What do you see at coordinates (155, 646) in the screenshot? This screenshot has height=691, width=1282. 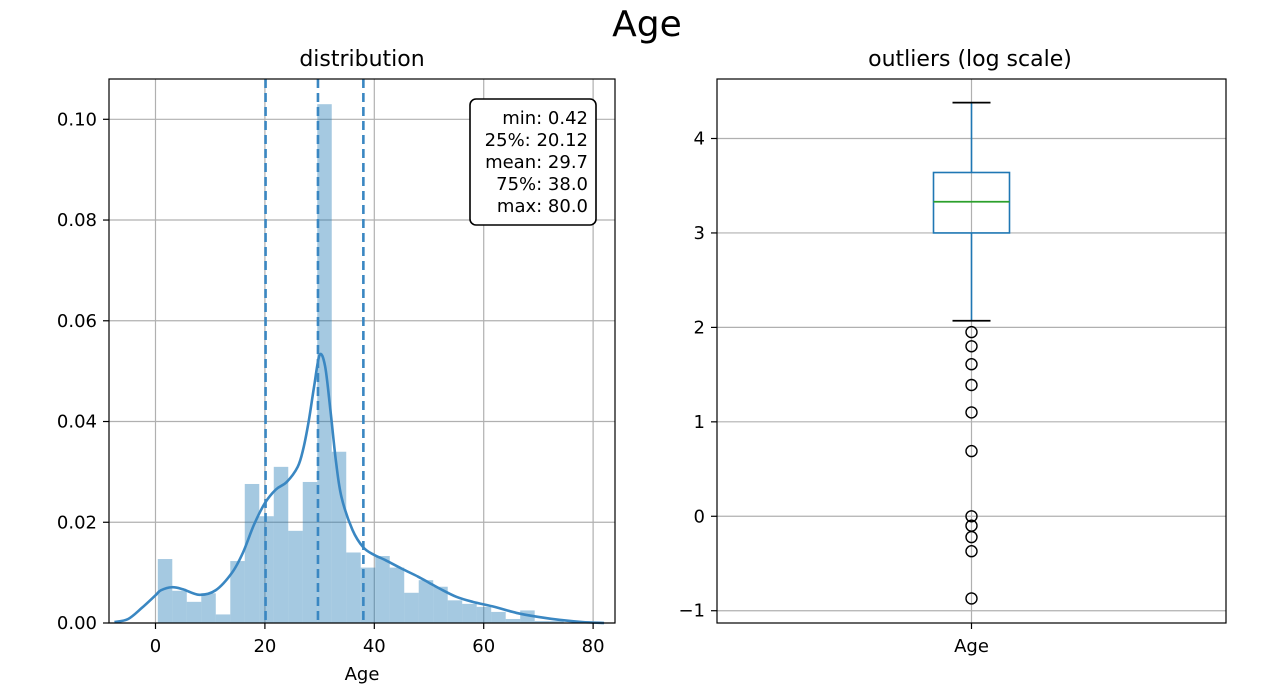 I see `x-tick-label: 0` at bounding box center [155, 646].